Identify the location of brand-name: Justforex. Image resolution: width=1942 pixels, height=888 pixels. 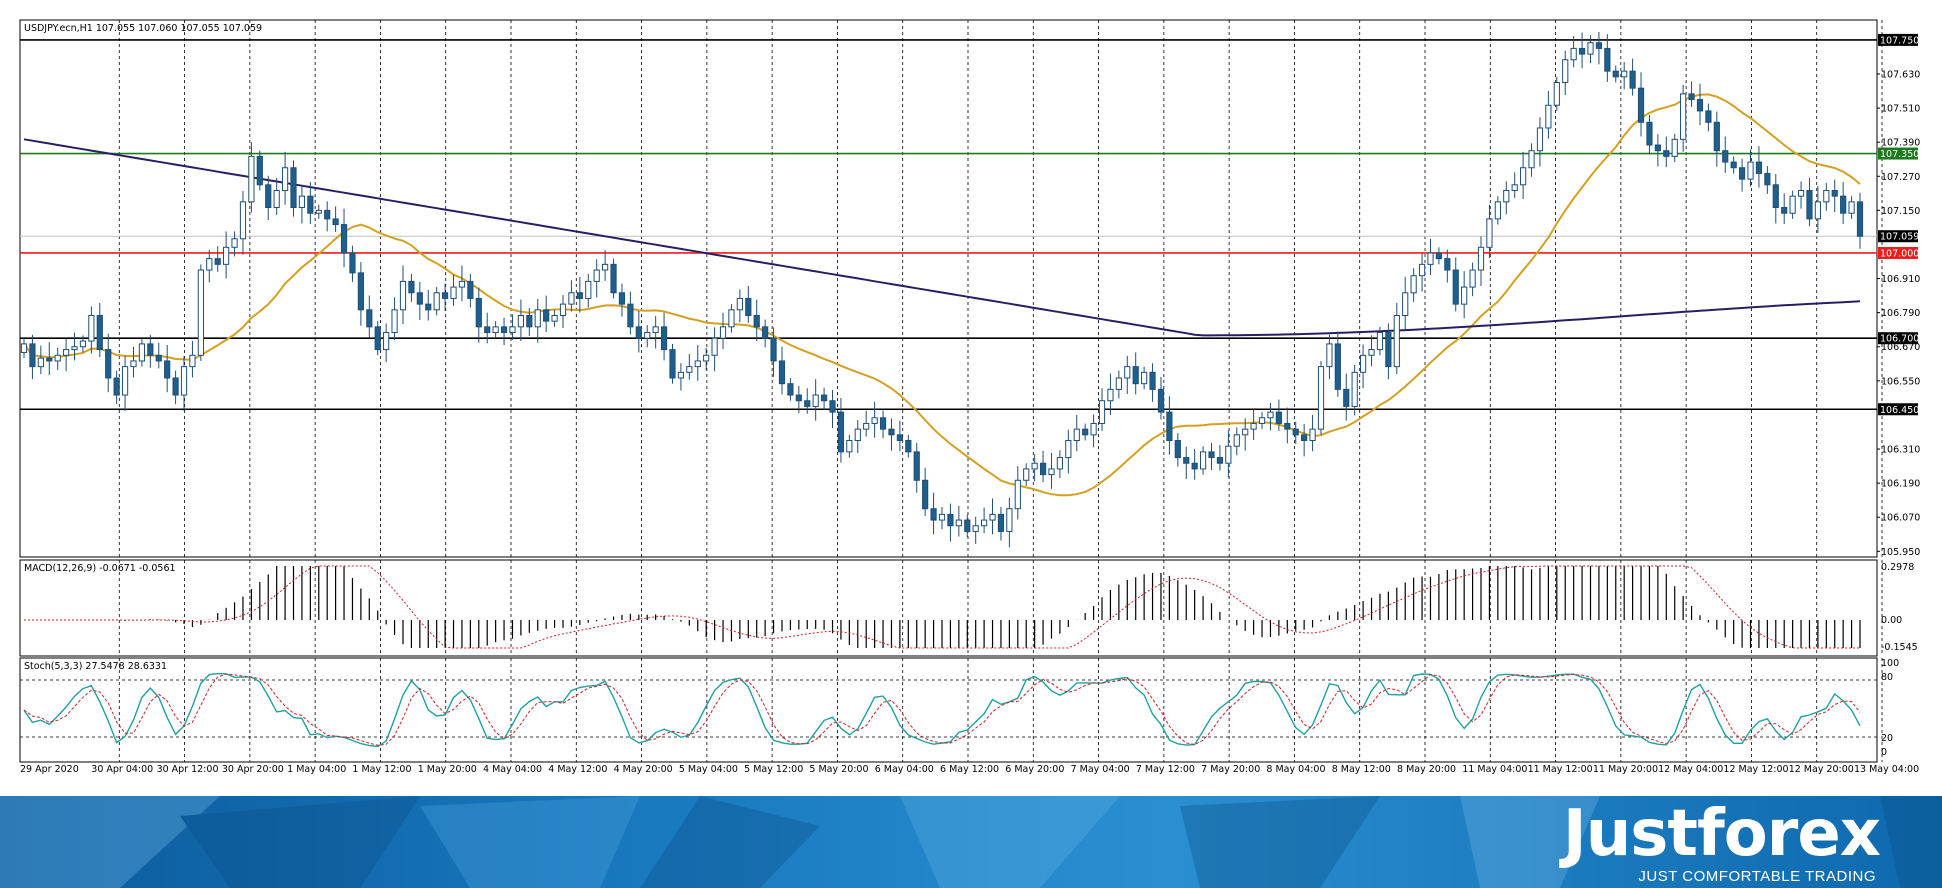
(1721, 834).